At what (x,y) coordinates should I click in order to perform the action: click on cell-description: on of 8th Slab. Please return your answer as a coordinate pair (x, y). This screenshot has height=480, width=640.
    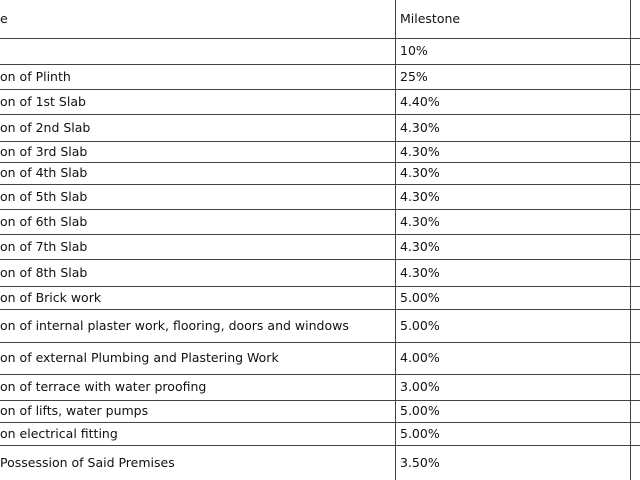
    Looking at the image, I should click on (44, 272).